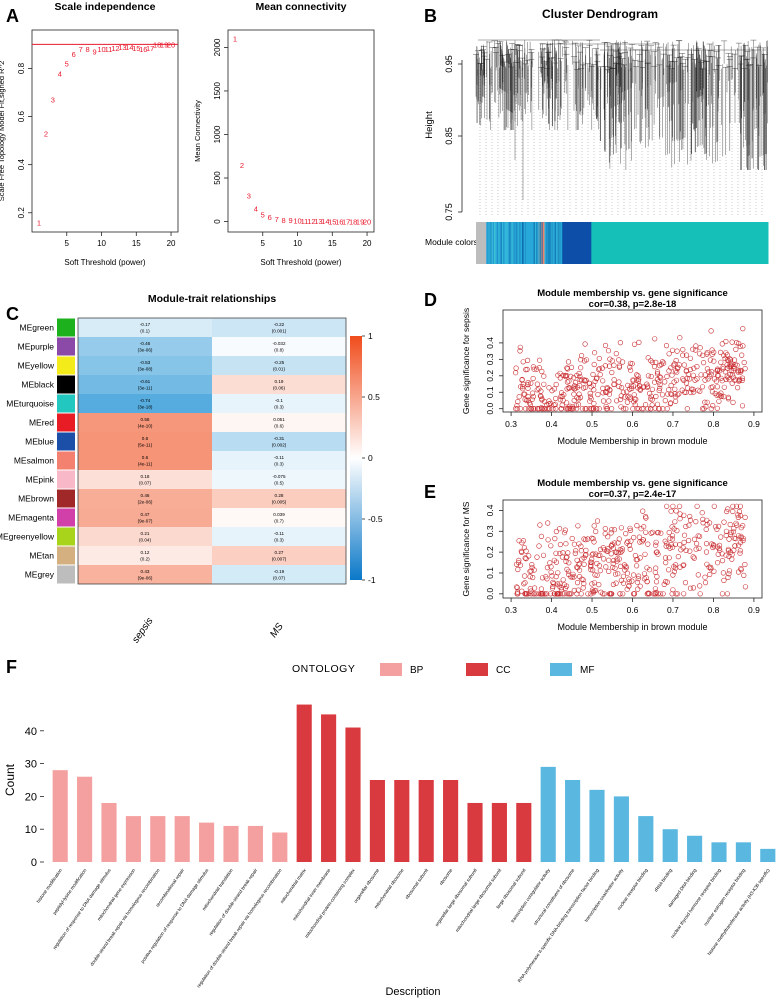 Image resolution: width=782 pixels, height=1000 pixels. I want to click on y-tick-label: 500, so click(217, 178).